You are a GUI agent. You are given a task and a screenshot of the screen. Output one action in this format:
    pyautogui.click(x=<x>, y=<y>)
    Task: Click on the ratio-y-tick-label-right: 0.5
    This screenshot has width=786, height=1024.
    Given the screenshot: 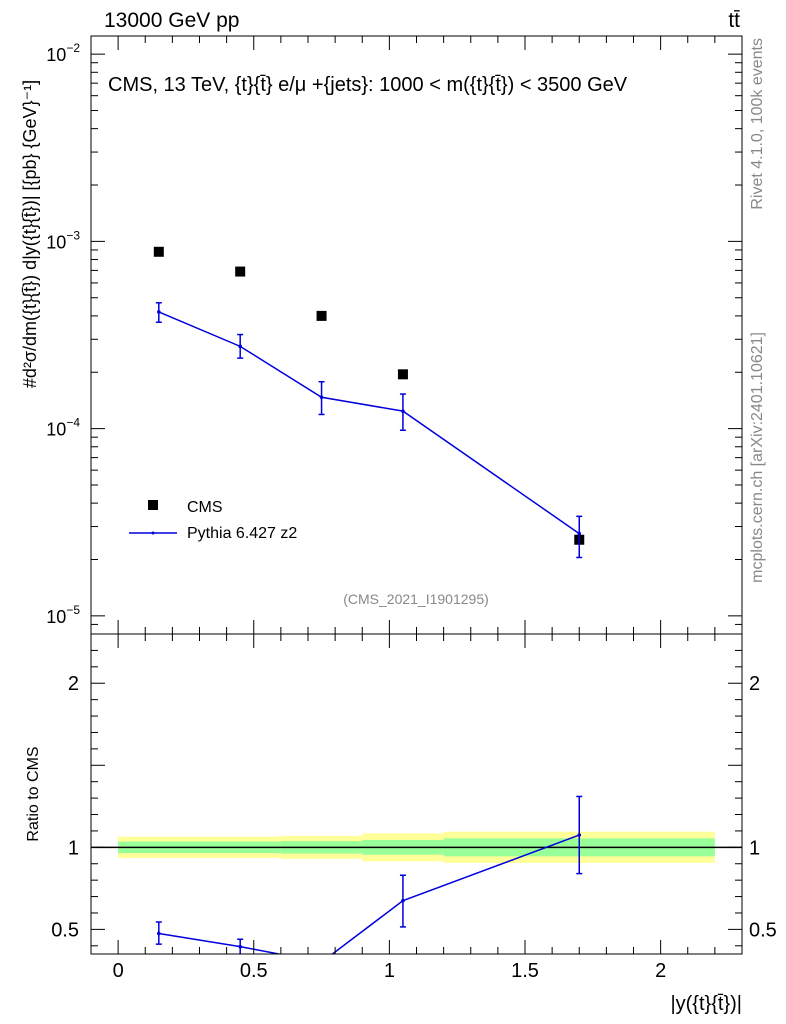 What is the action you would take?
    pyautogui.click(x=763, y=930)
    